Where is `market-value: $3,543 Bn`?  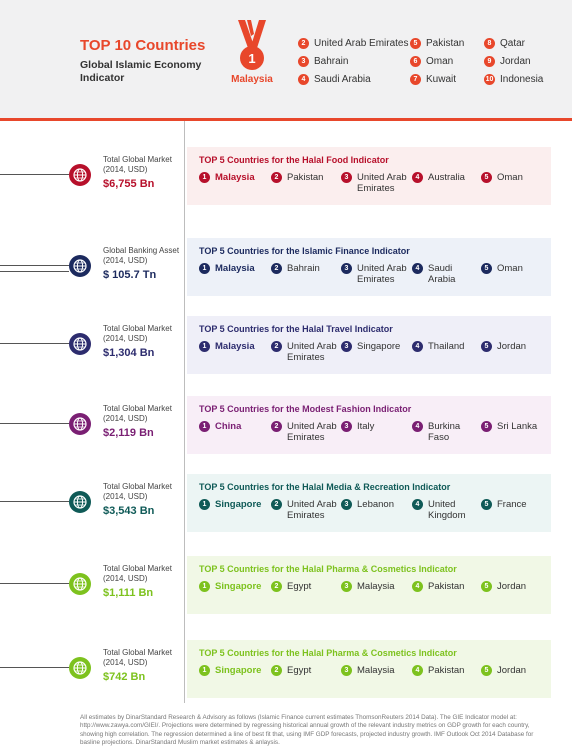
market-value: $3,543 Bn is located at coordinates (129, 511).